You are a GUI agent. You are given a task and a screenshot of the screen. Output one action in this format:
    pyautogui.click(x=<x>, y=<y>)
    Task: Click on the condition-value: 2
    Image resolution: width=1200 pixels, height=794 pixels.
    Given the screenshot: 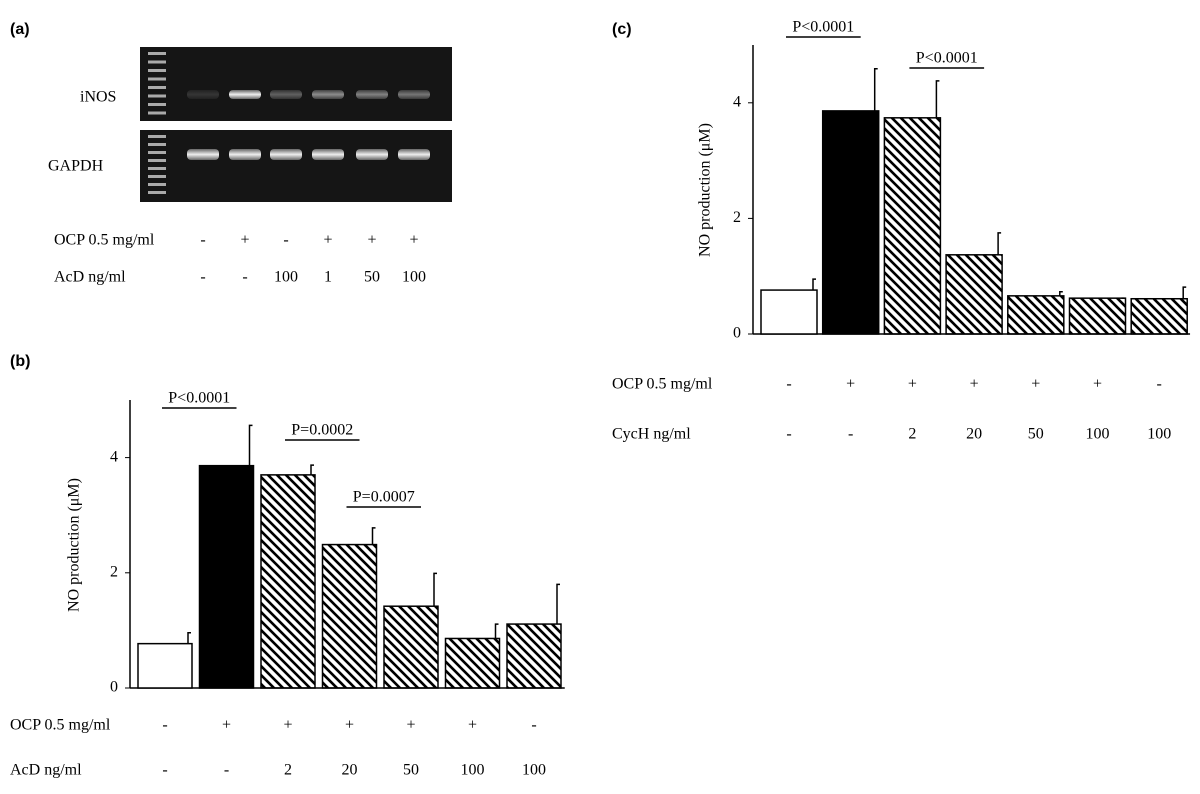 What is the action you would take?
    pyautogui.click(x=288, y=770)
    